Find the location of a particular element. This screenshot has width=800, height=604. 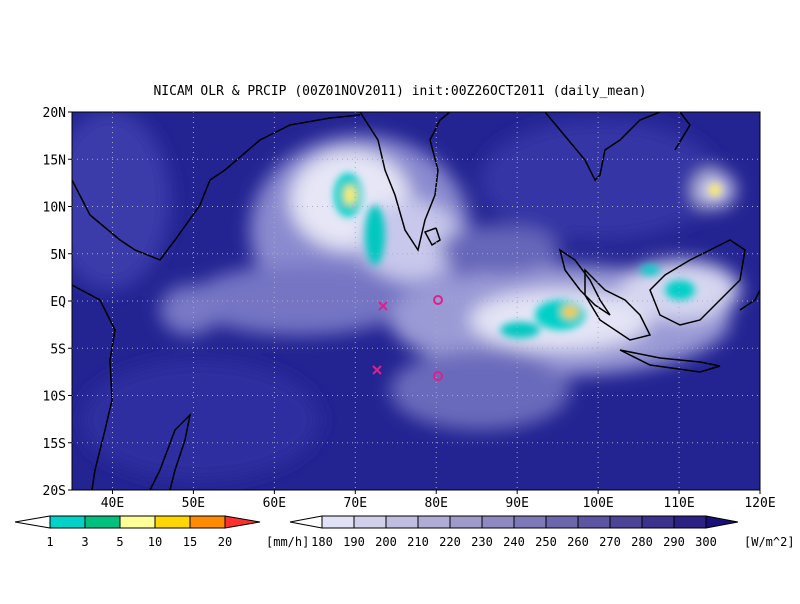

legend-label: 290 is located at coordinates (674, 542).